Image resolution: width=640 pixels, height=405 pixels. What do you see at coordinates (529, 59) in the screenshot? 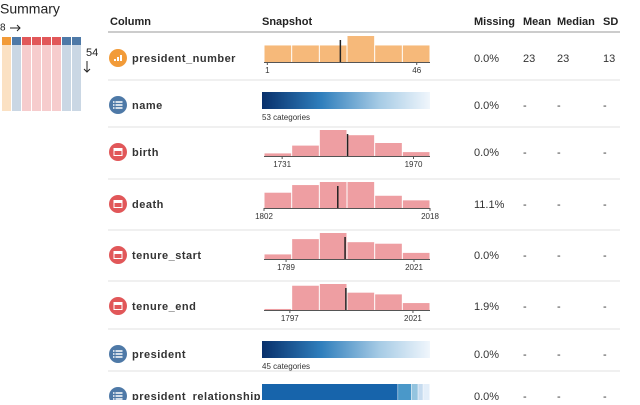
I see `mean-cell: 23` at bounding box center [529, 59].